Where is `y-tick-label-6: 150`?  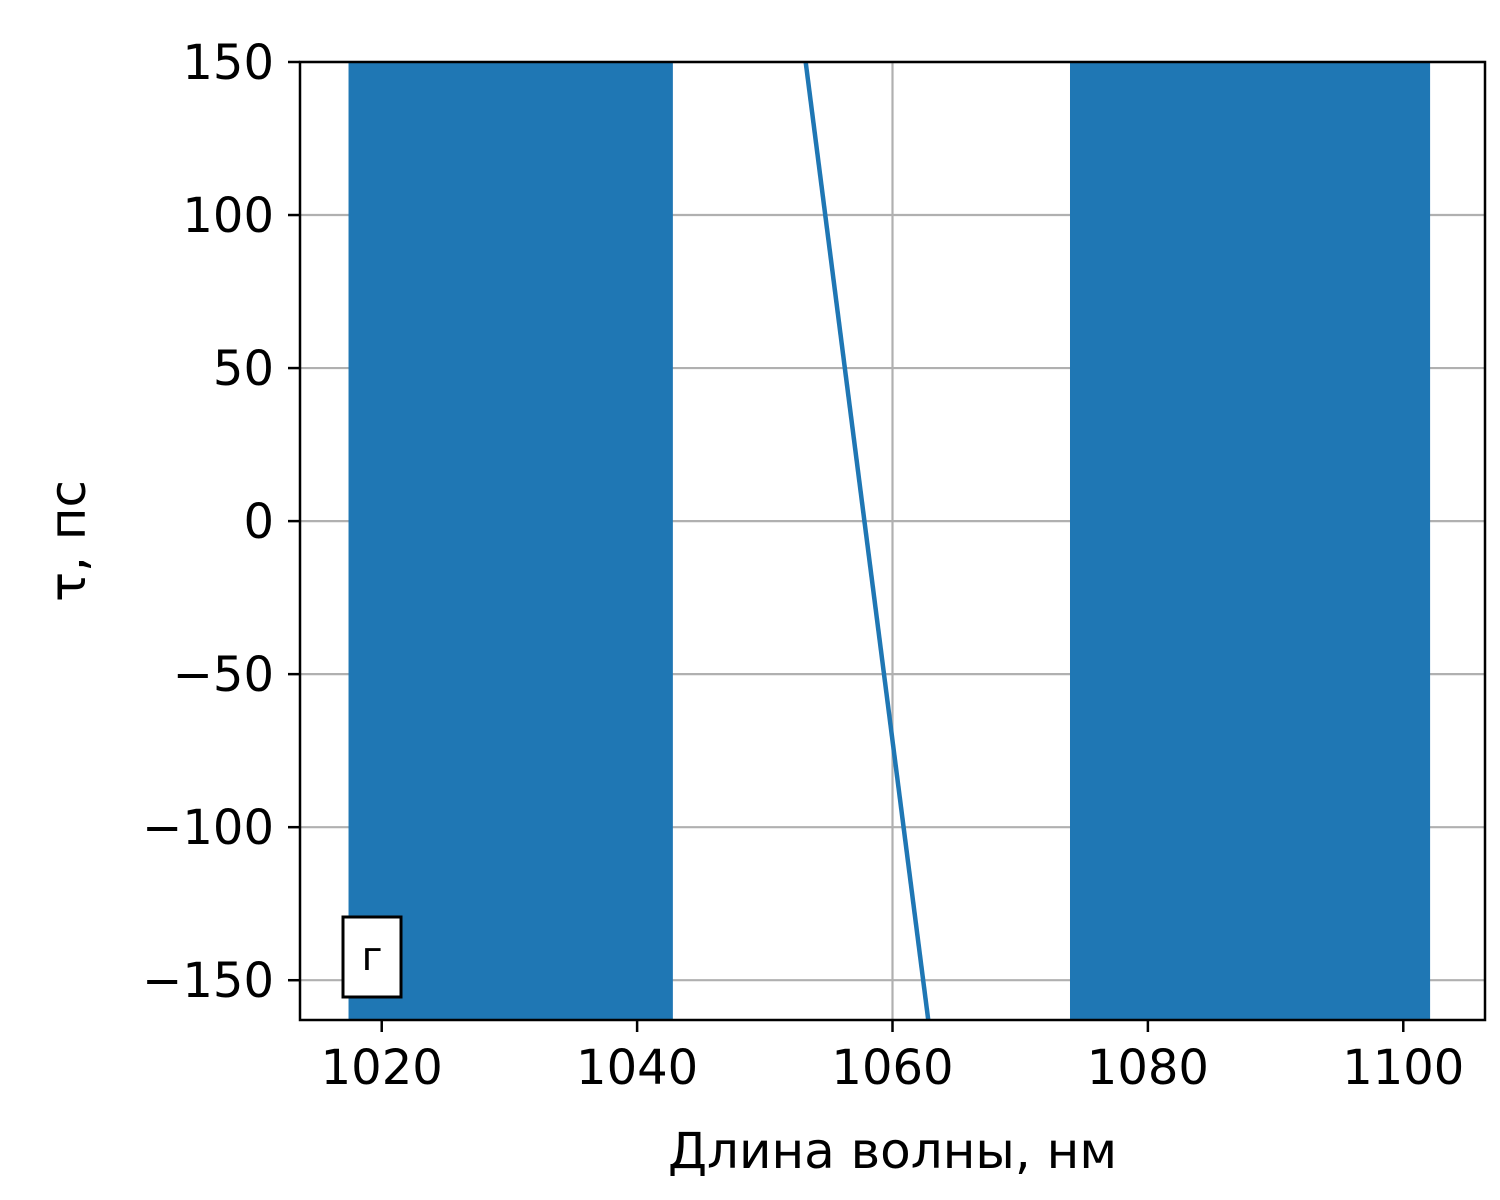
y-tick-label-6: 150 is located at coordinates (228, 63).